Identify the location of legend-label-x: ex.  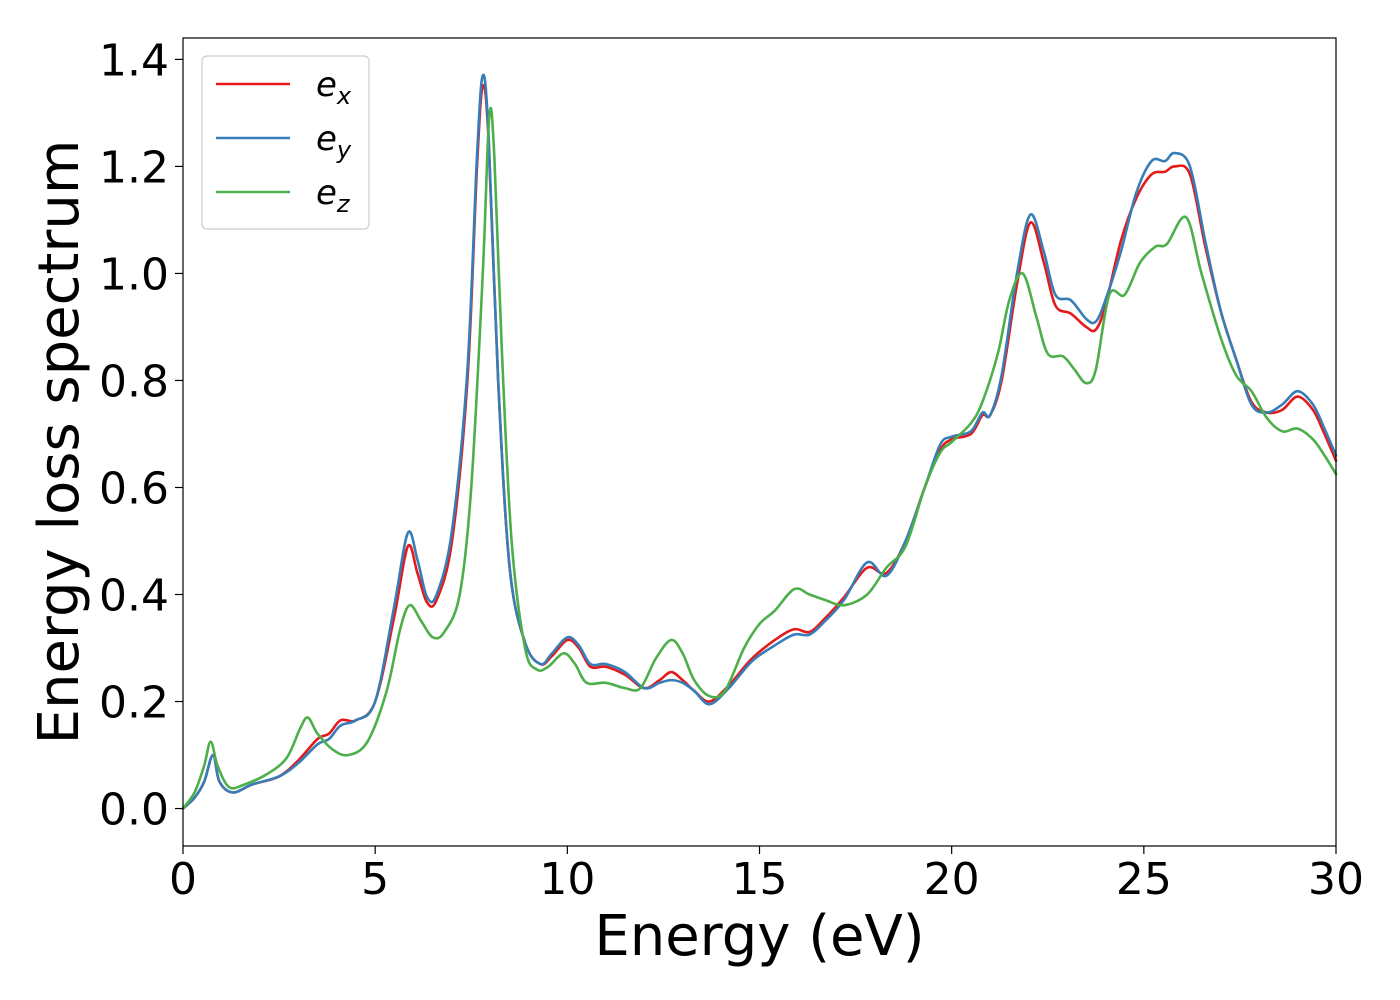
(334, 87).